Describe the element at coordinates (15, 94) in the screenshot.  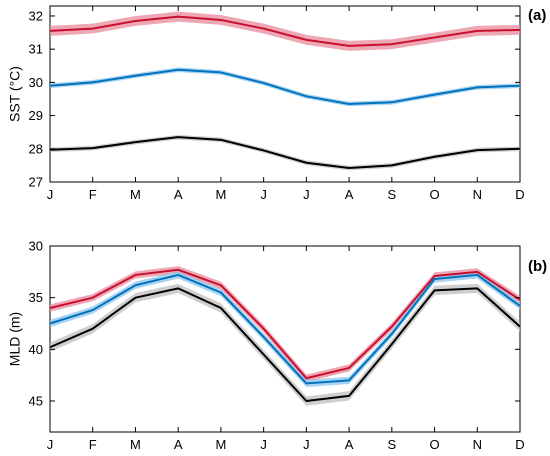
I see `y-axis-label-a: SST (°C)` at that location.